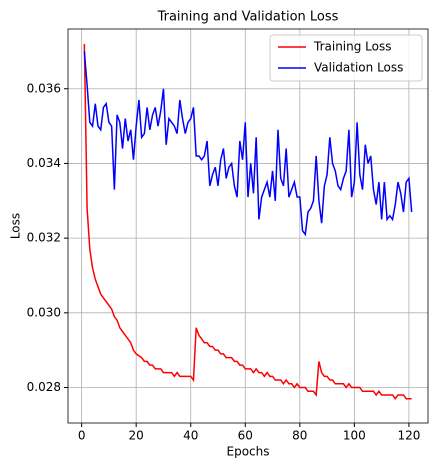 The width and height of the screenshot is (441, 468). I want to click on y-tick-label: 0.032, so click(44, 238).